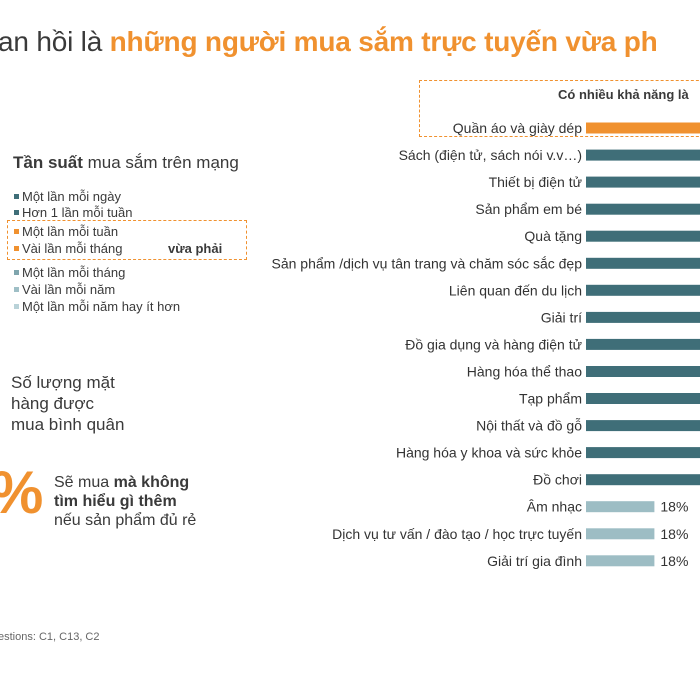  I want to click on category-label: Quà tặng, so click(553, 236).